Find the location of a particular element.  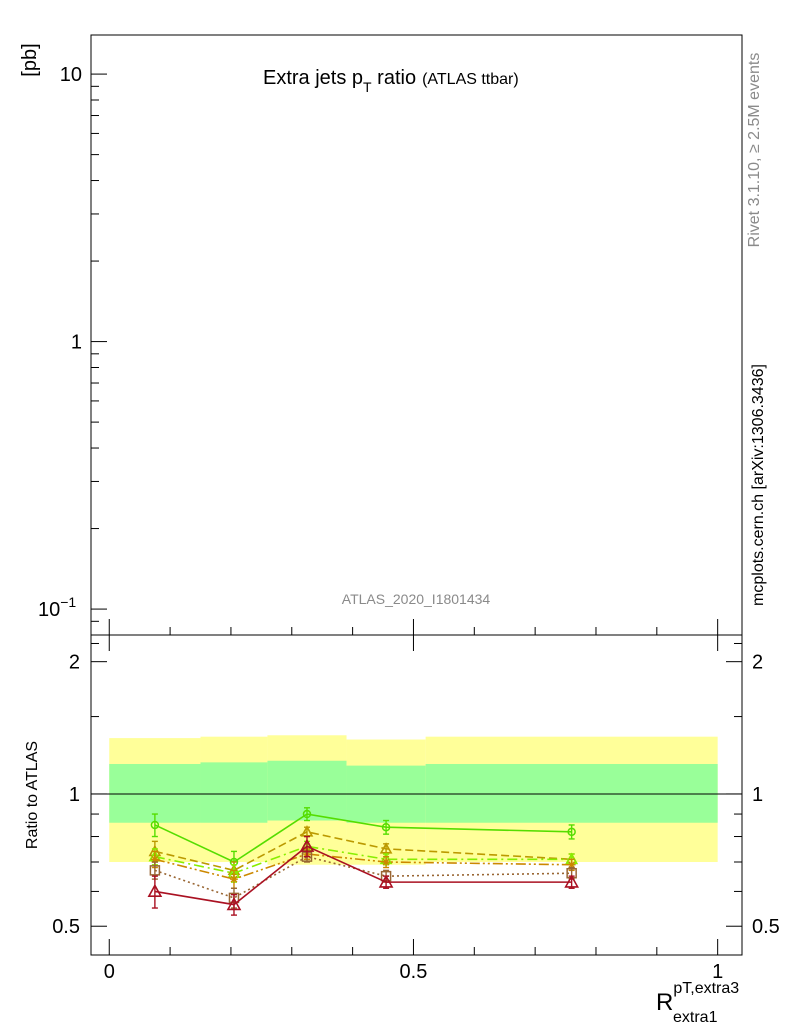

ratio-y-tick-label: 2 is located at coordinates (74, 663).